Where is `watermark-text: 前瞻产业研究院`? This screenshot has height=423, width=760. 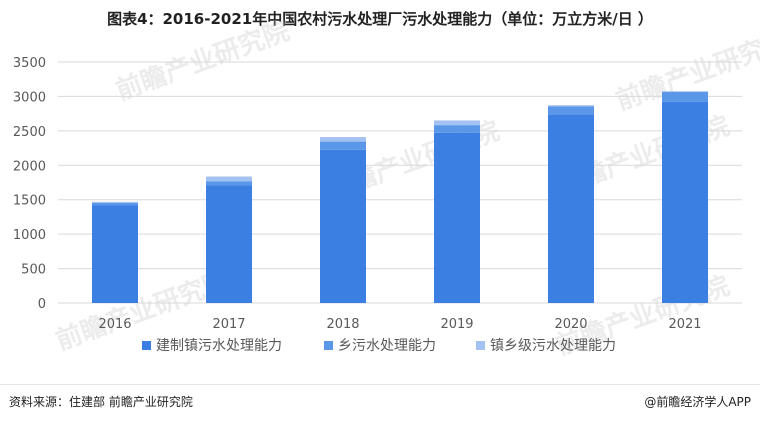
watermark-text: 前瞻产业研究院 is located at coordinates (203, 60).